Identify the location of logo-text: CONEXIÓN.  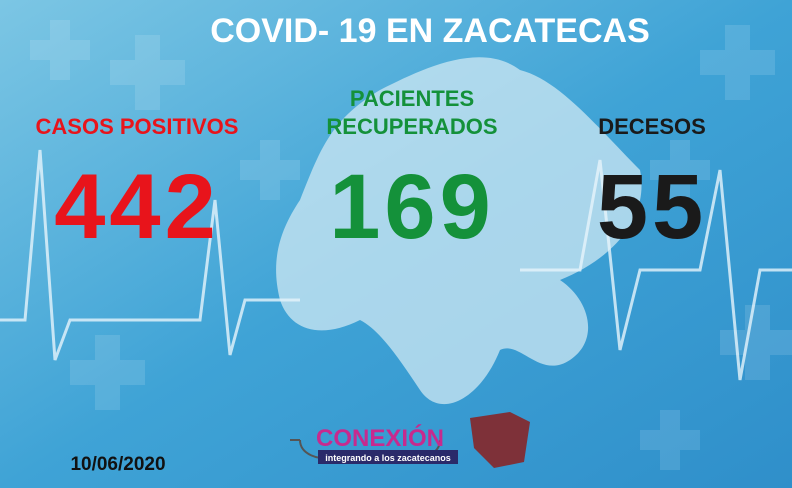
(380, 438).